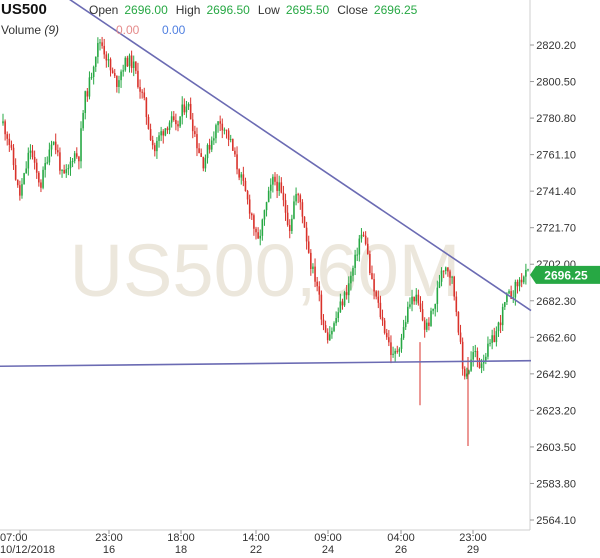  What do you see at coordinates (181, 550) in the screenshot?
I see `x-tick-date: 18` at bounding box center [181, 550].